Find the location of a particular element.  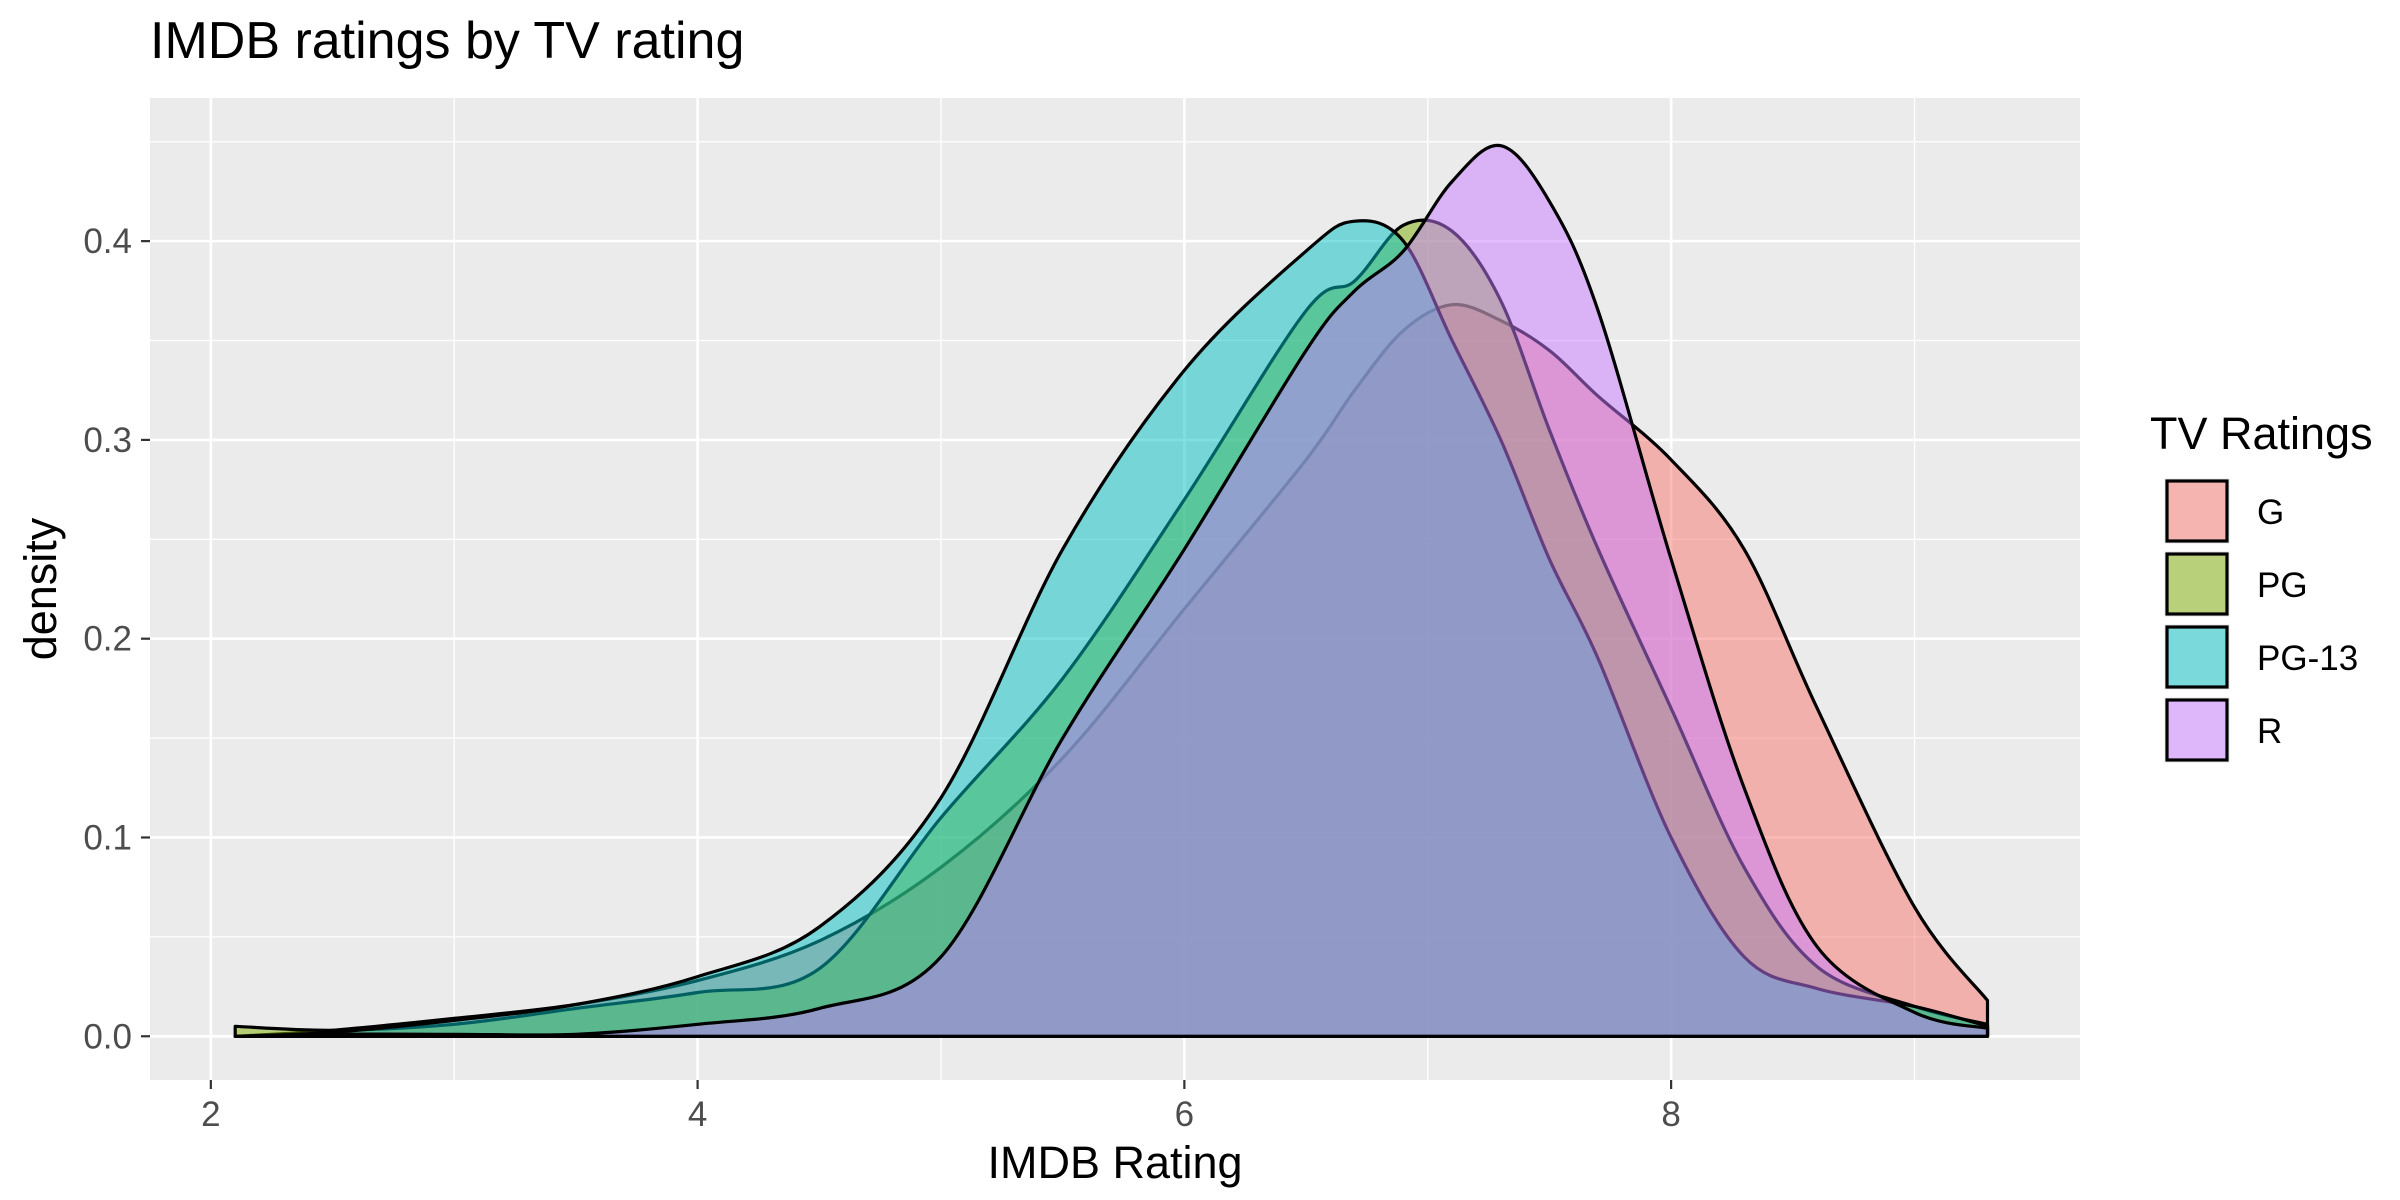

y-axis-label: density is located at coordinates (40, 588).